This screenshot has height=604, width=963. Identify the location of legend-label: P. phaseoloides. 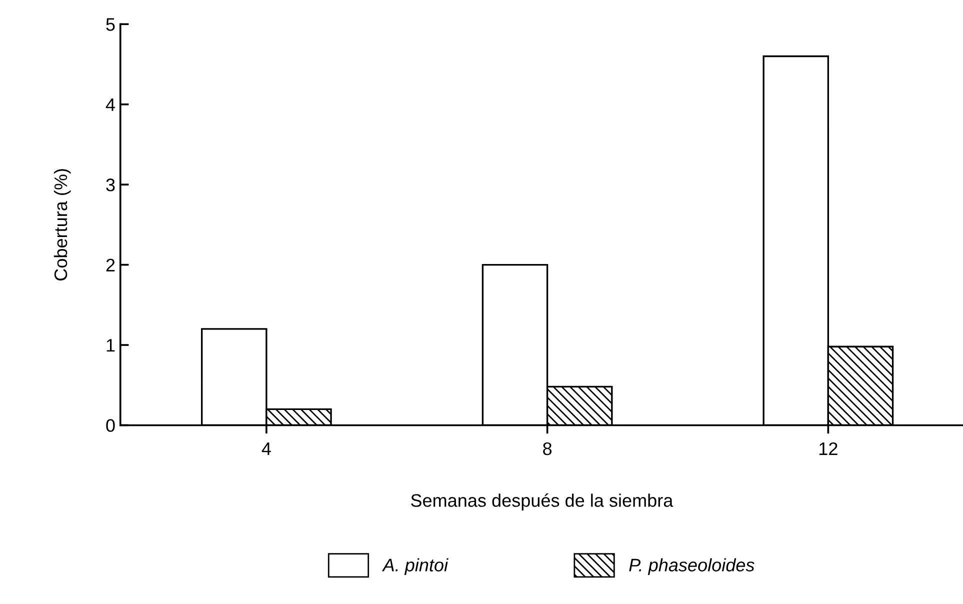
(691, 567).